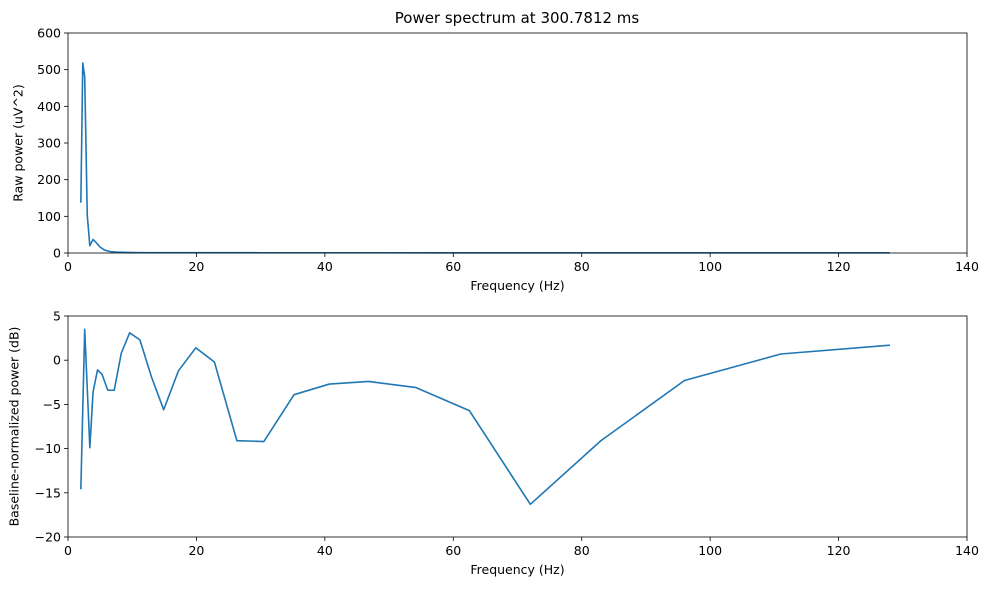 The width and height of the screenshot is (989, 590). Describe the element at coordinates (48, 492) in the screenshot. I see `y-tick-label: −15` at that location.